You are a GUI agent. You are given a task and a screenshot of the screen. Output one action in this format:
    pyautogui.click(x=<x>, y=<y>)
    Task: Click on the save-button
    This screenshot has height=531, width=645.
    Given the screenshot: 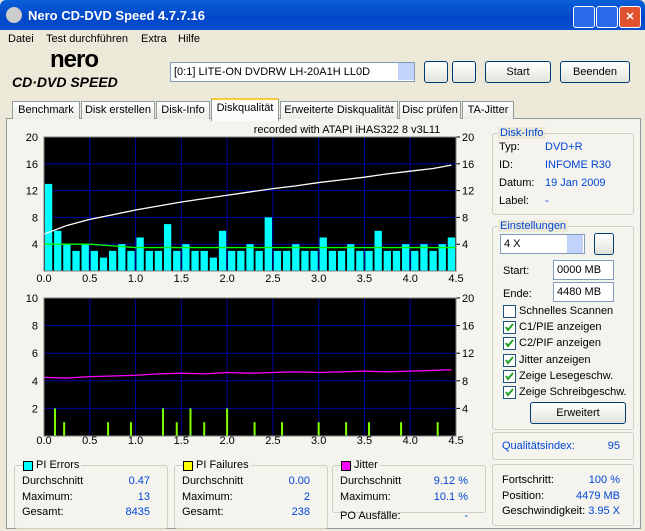 What is the action you would take?
    pyautogui.click(x=464, y=72)
    